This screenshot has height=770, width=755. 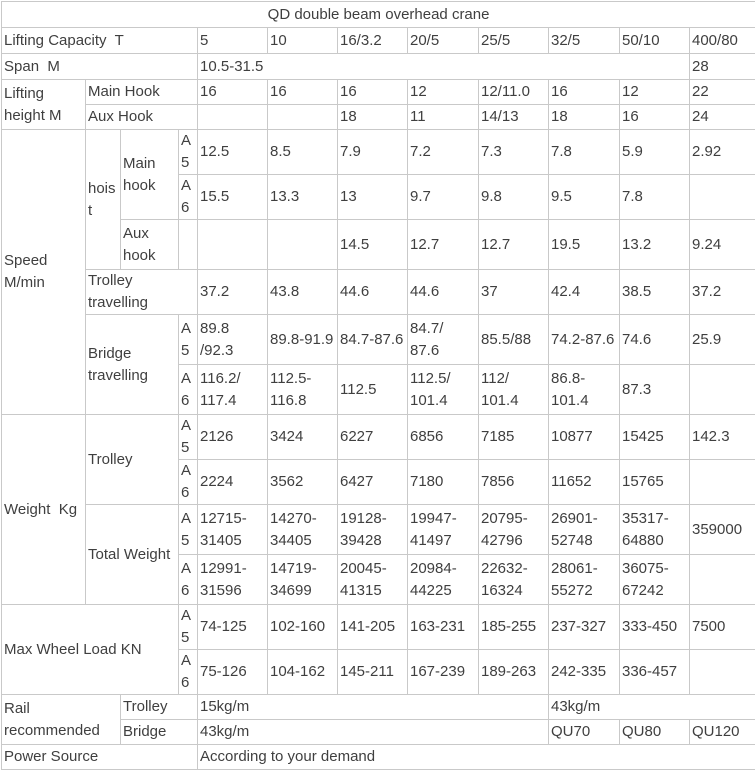 What do you see at coordinates (514, 530) in the screenshot?
I see `data-cell: 20795- 42796` at bounding box center [514, 530].